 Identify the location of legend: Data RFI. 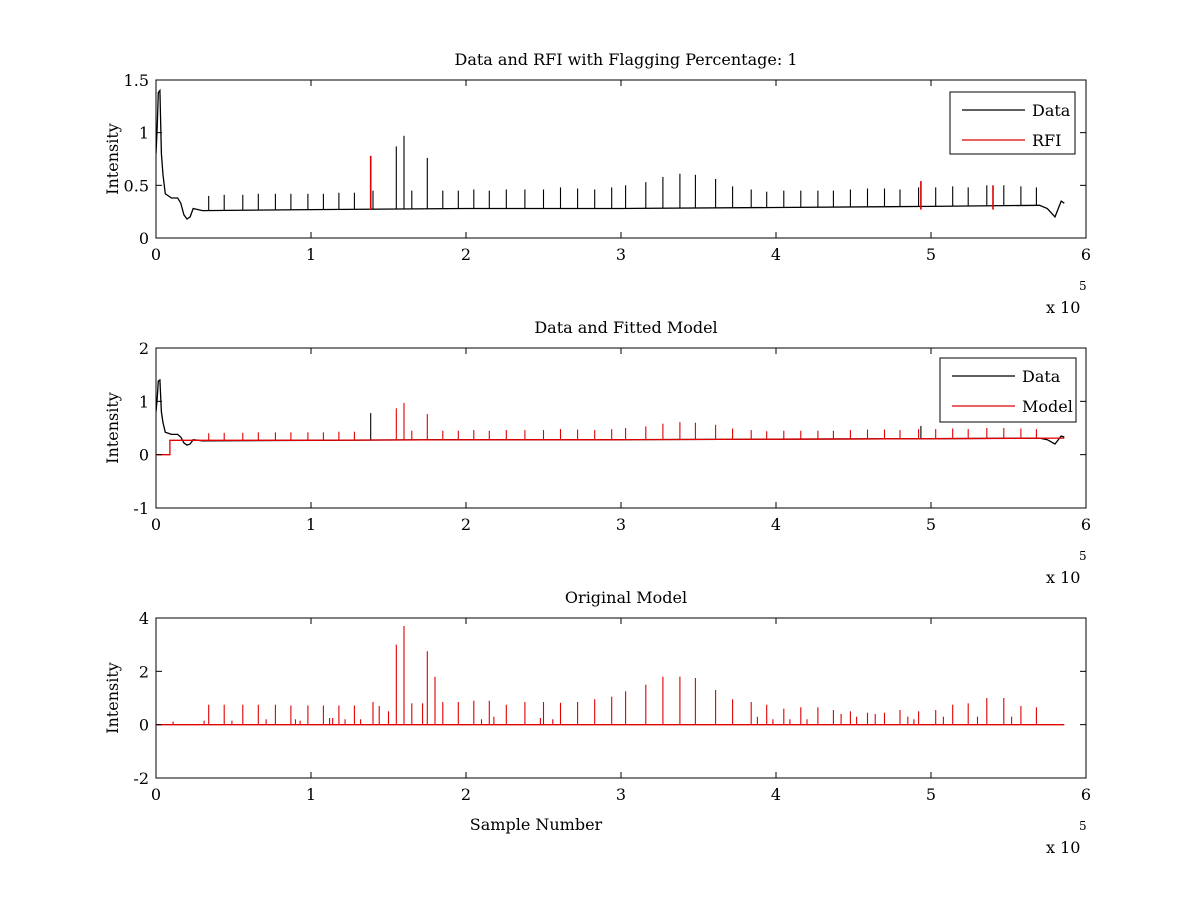
(1012, 123).